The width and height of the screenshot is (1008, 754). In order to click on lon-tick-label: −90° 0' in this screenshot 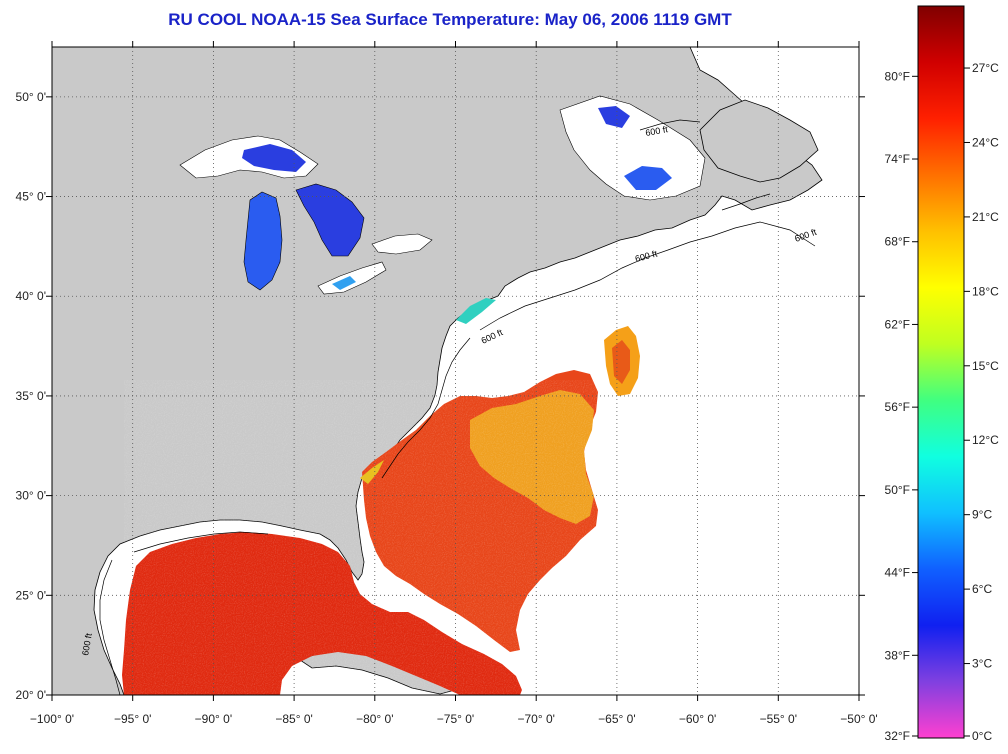, I will do `click(213, 719)`.